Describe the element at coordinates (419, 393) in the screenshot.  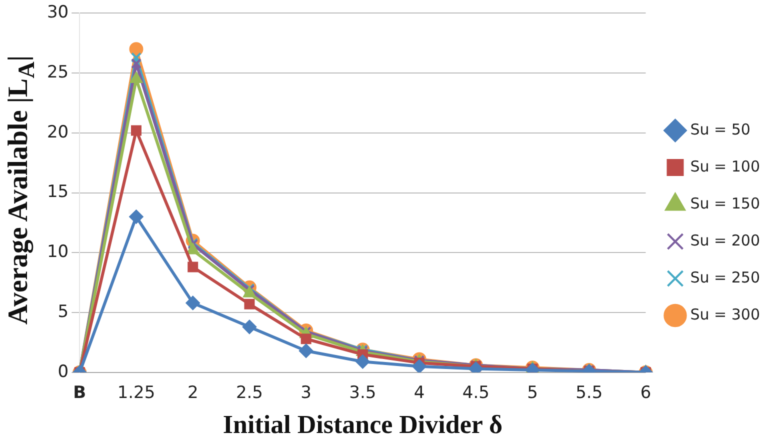
I see `x-tick-label: 4` at that location.